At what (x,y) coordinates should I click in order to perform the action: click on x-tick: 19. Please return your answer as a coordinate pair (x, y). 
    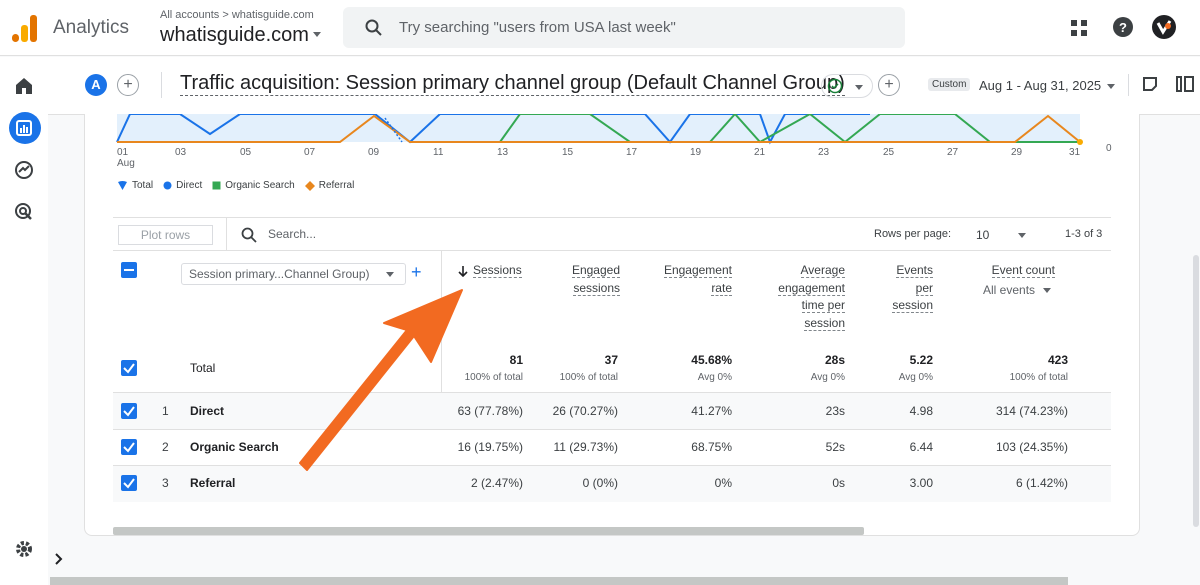
    Looking at the image, I should click on (696, 152).